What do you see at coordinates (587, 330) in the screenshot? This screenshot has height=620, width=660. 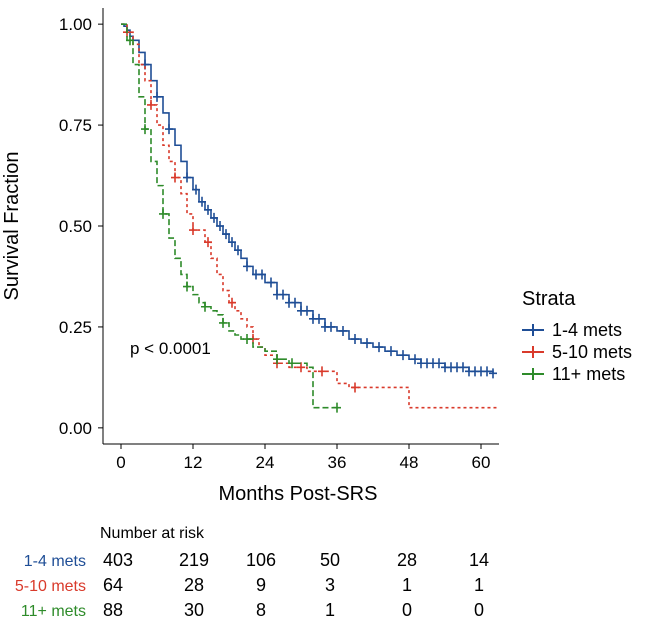 I see `legend-label: 1-4 mets` at bounding box center [587, 330].